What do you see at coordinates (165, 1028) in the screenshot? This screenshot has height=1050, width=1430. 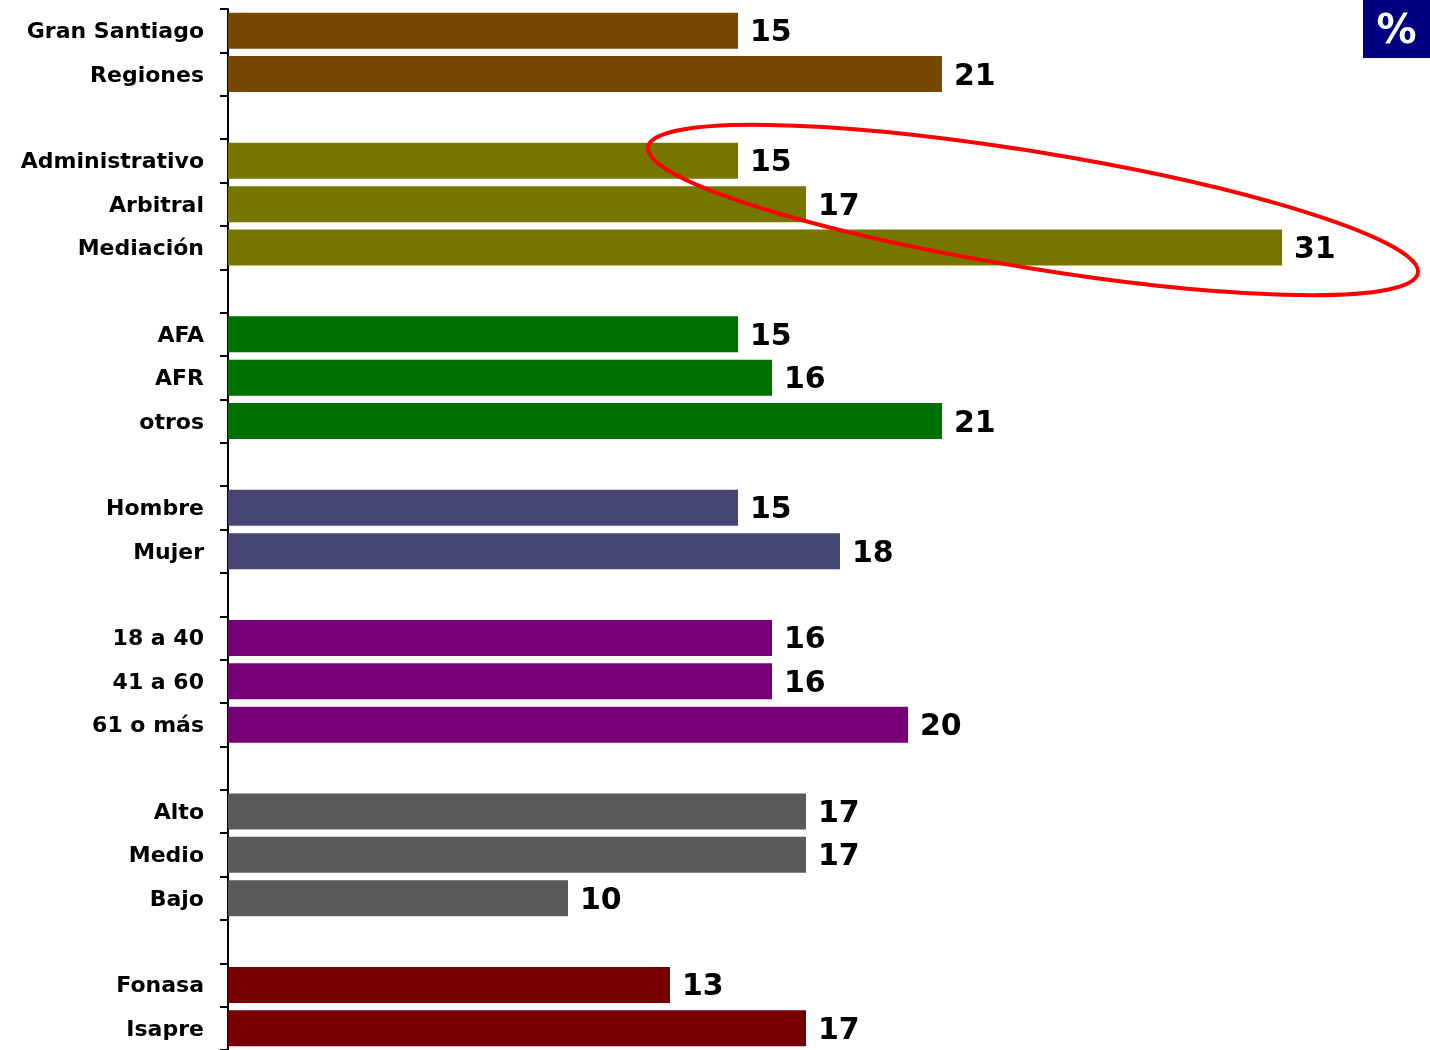 I see `y-tick-label: Isapre` at bounding box center [165, 1028].